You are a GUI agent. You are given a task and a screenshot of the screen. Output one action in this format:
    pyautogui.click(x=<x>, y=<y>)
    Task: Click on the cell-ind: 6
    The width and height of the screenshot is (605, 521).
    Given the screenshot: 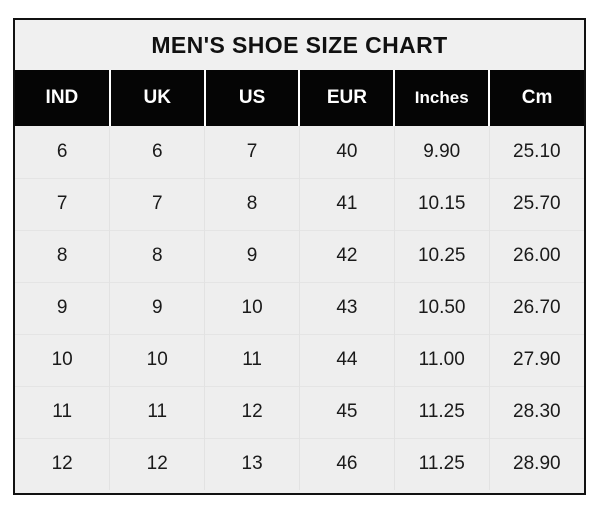 What is the action you would take?
    pyautogui.click(x=62, y=152)
    